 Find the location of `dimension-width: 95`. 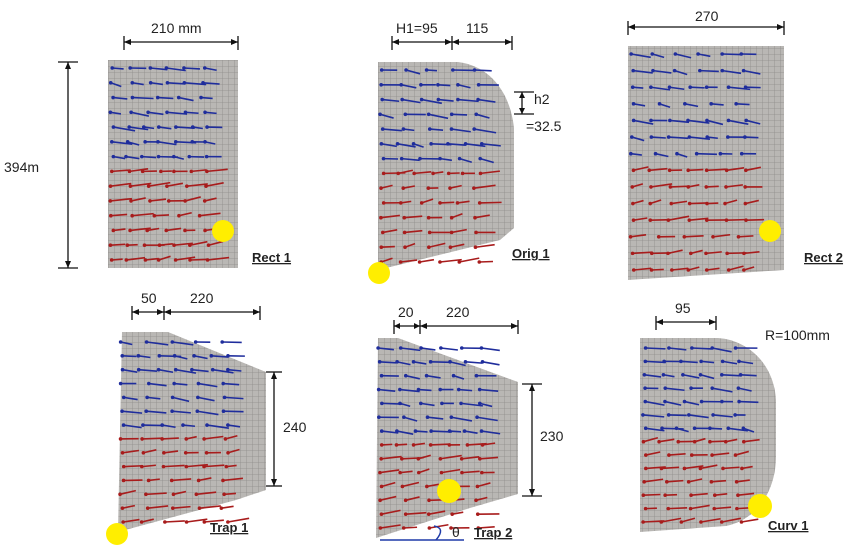

dimension-width: 95 is located at coordinates (686, 315).